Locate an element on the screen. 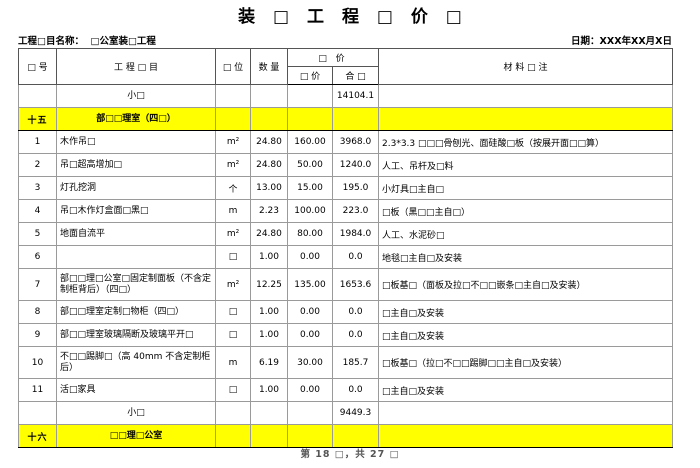  table-row-subtotal: 小□ 14104.1 is located at coordinates (345, 96).